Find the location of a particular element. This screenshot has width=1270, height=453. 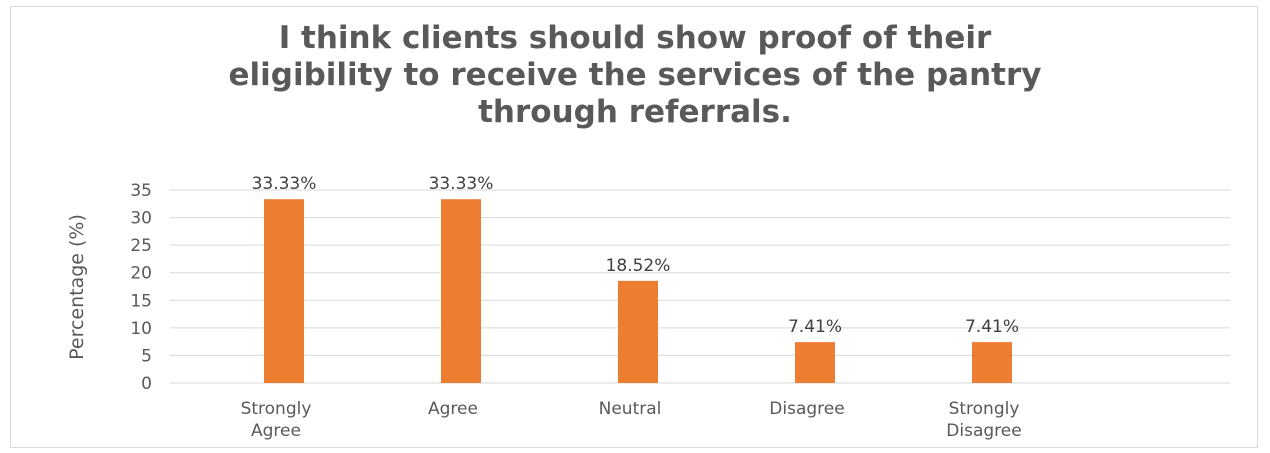

y-tick-label: 5 is located at coordinates (146, 356).